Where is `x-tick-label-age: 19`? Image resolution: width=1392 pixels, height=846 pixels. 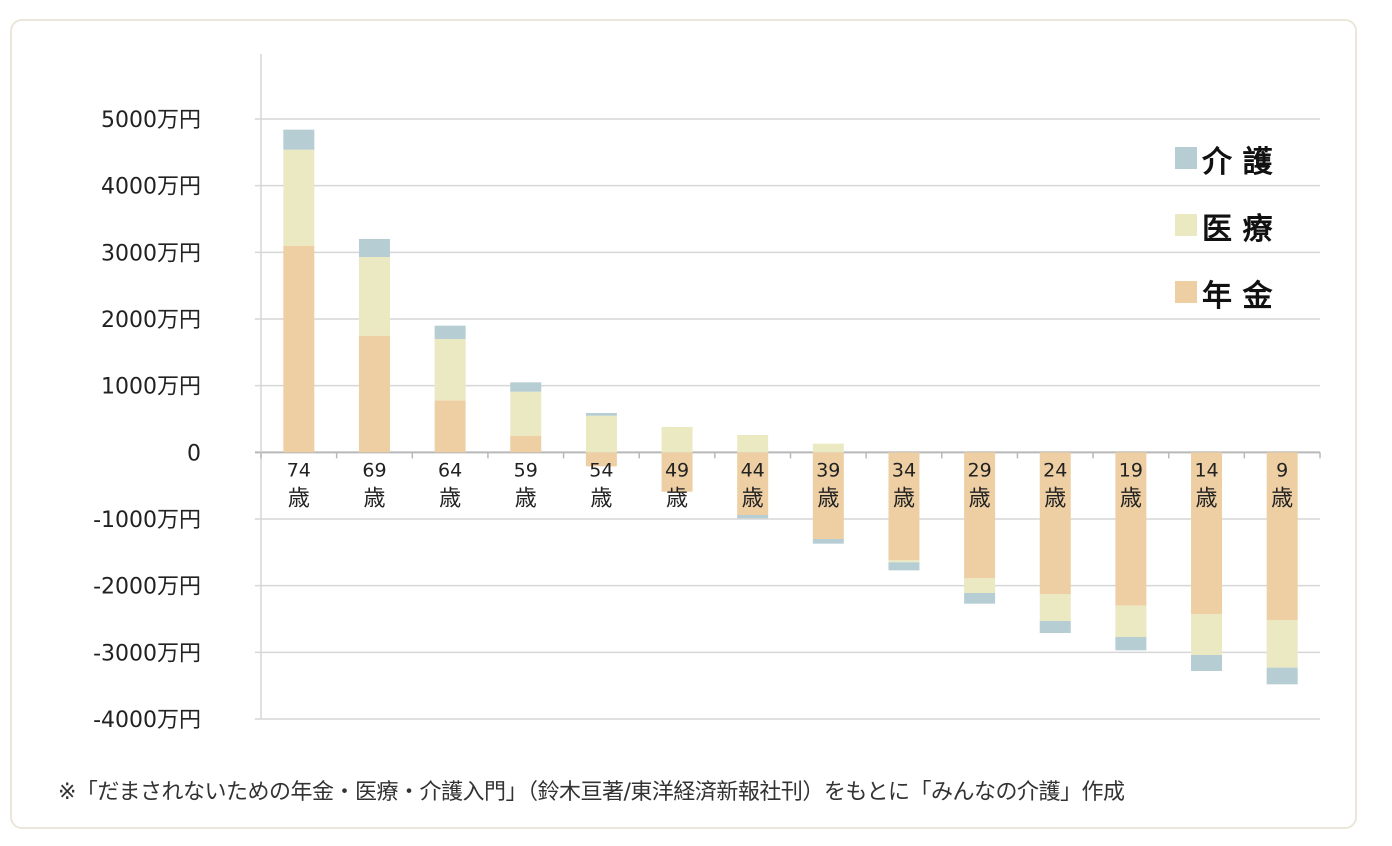 x-tick-label-age: 19 is located at coordinates (1131, 470).